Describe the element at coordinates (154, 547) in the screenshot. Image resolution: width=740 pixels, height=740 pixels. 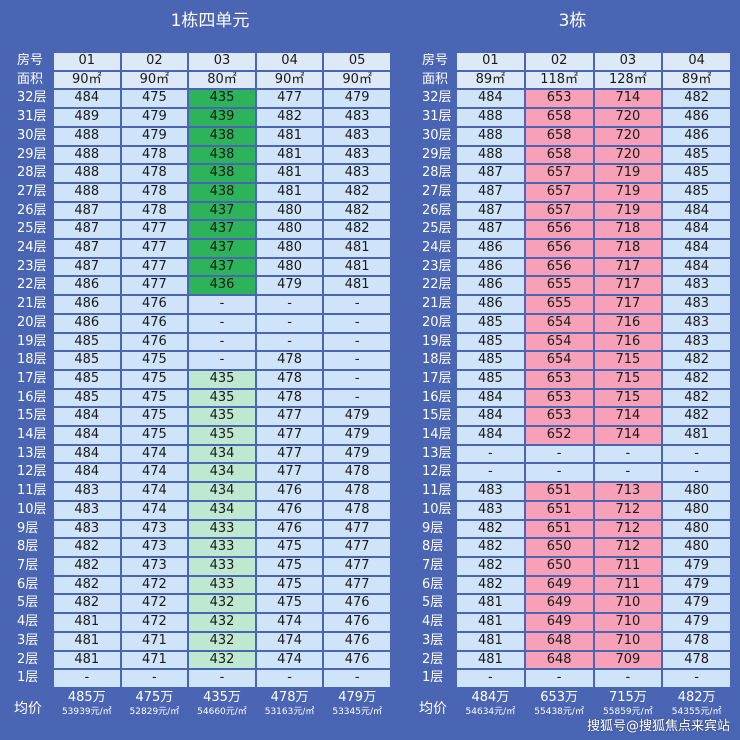
I see `table-cell: 473` at that location.